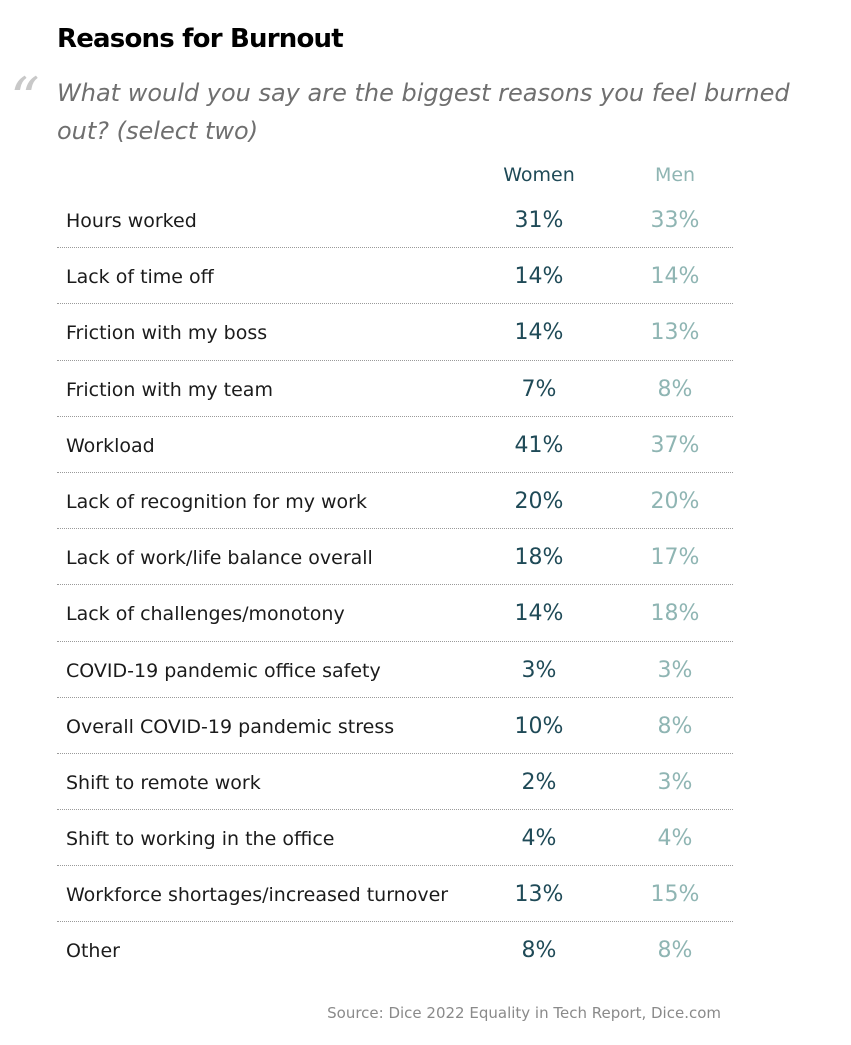  I want to click on value-men: 15%, so click(675, 895).